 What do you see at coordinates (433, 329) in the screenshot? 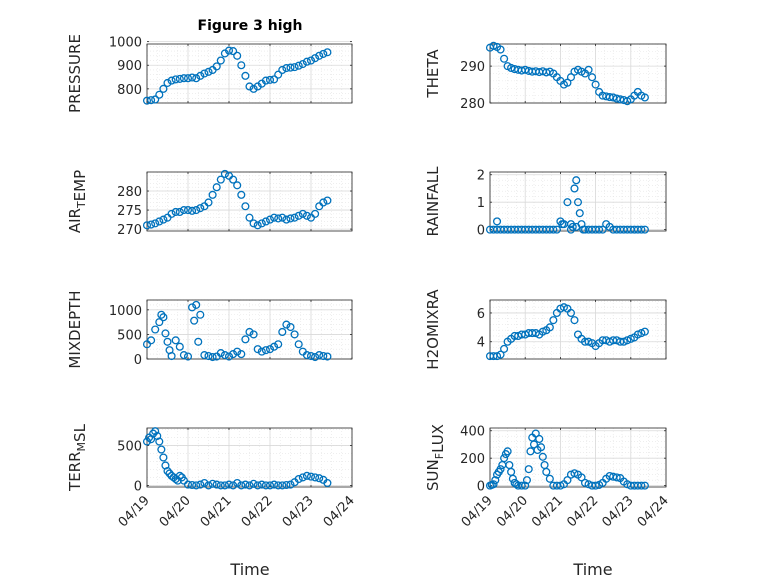
I see `y-axis-label-part: H2OMIXRA` at bounding box center [433, 329].